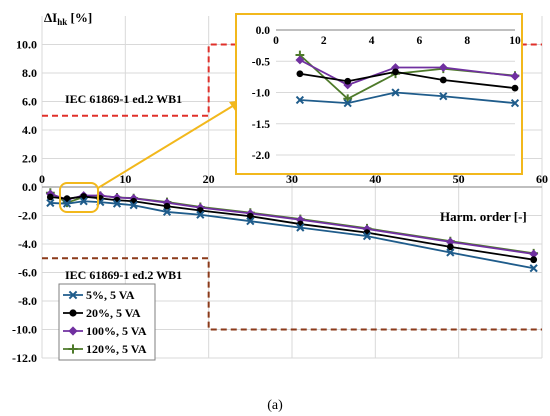 The width and height of the screenshot is (550, 416). I want to click on inset-x-tick-label: 6, so click(420, 41).